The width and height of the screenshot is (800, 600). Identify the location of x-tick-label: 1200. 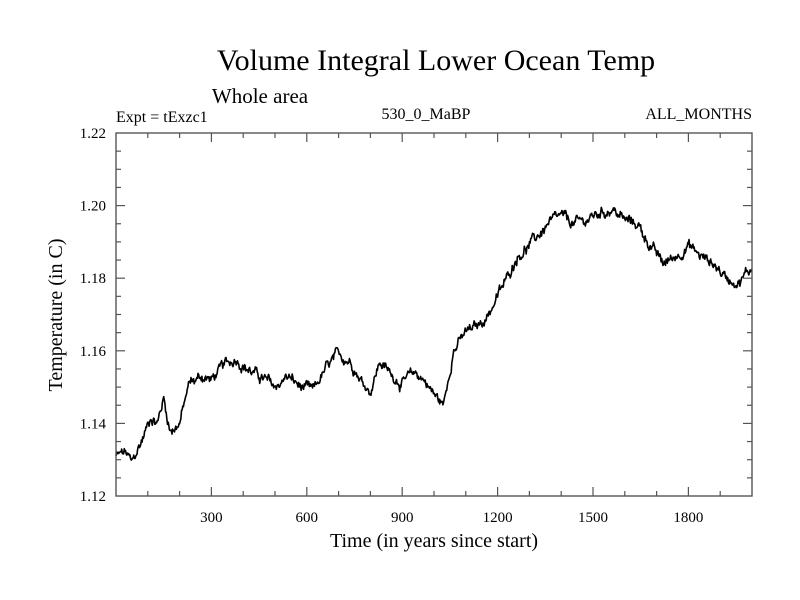
(498, 518).